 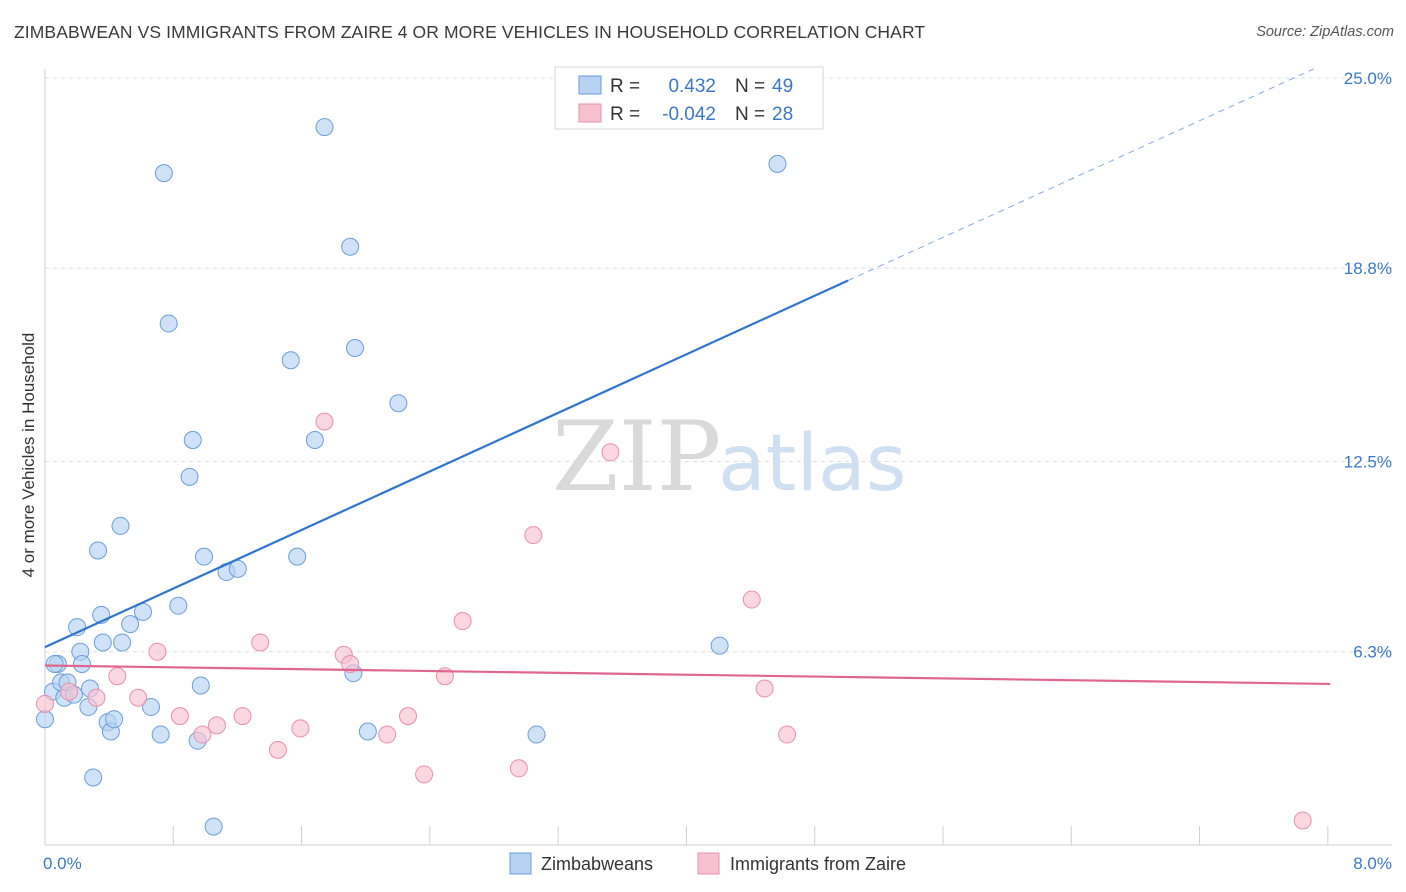 I want to click on trendline-zaire, so click(x=687, y=675).